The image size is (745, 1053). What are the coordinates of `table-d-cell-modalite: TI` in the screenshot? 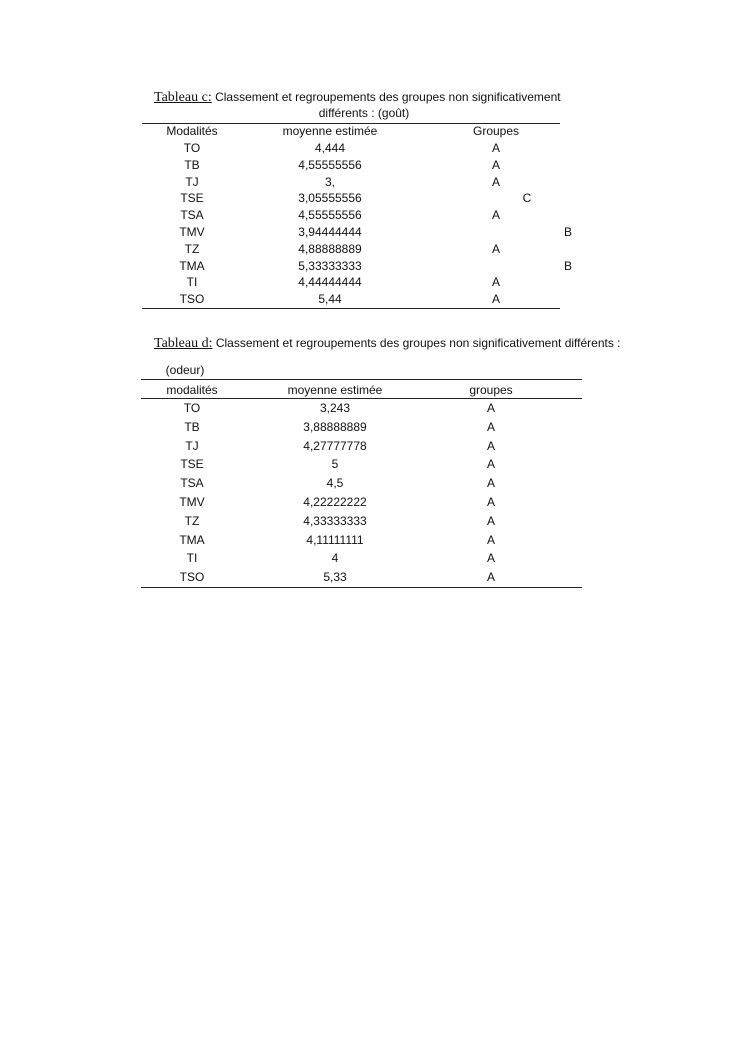 It's located at (192, 558).